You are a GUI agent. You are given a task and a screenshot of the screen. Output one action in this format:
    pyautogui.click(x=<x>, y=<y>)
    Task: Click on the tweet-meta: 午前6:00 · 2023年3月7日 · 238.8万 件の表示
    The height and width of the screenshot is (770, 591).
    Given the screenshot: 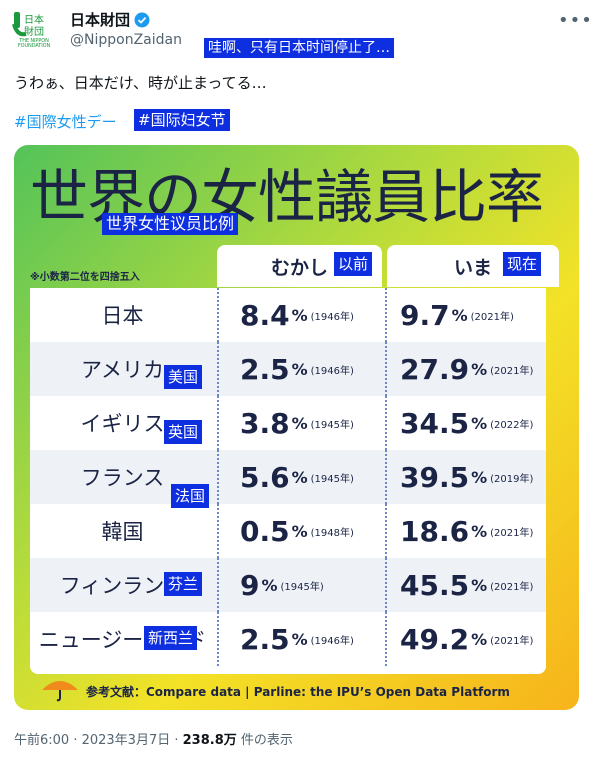 What is the action you would take?
    pyautogui.click(x=153, y=738)
    